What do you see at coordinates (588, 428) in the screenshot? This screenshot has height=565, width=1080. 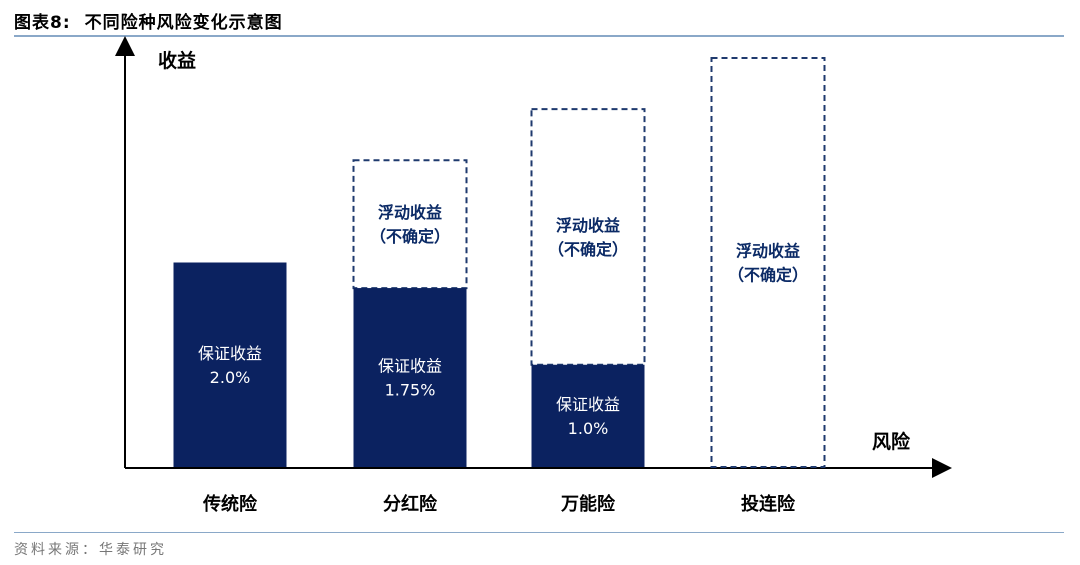 I see `guaranteed-return-value: 1.0%` at bounding box center [588, 428].